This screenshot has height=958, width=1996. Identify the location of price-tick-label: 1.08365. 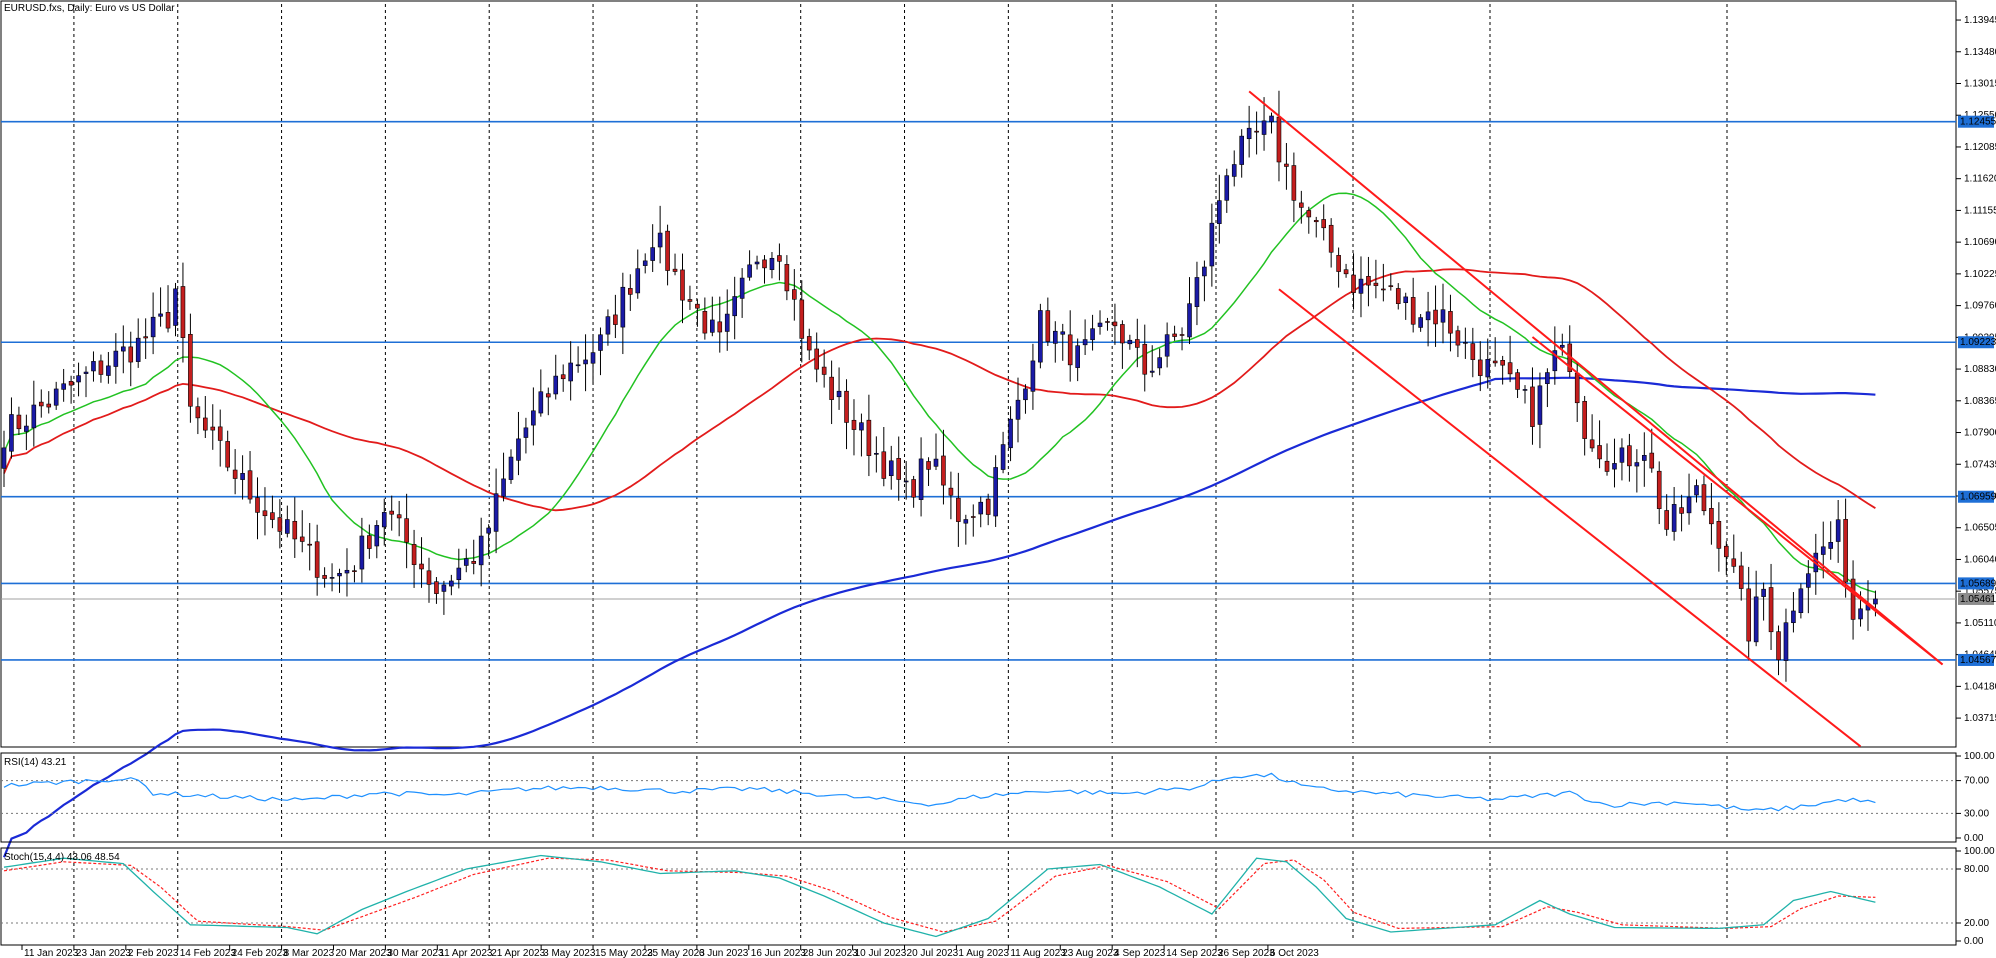
(1980, 401).